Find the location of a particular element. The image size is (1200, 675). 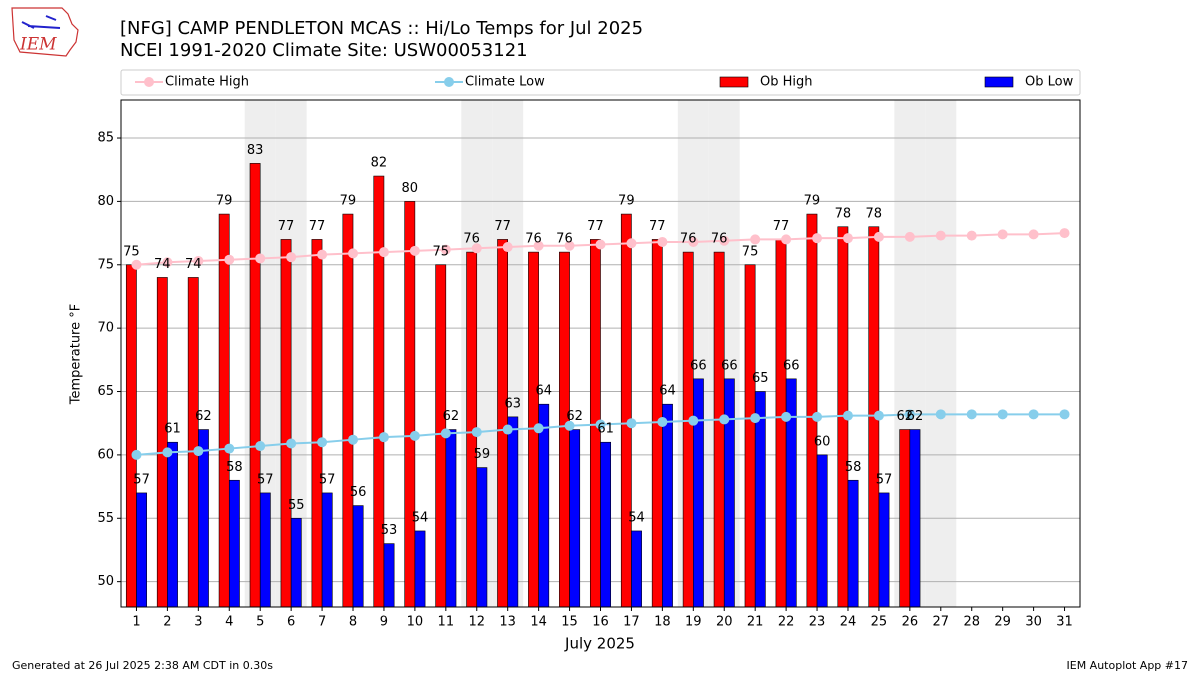

x-tick-label: 3 is located at coordinates (198, 622).